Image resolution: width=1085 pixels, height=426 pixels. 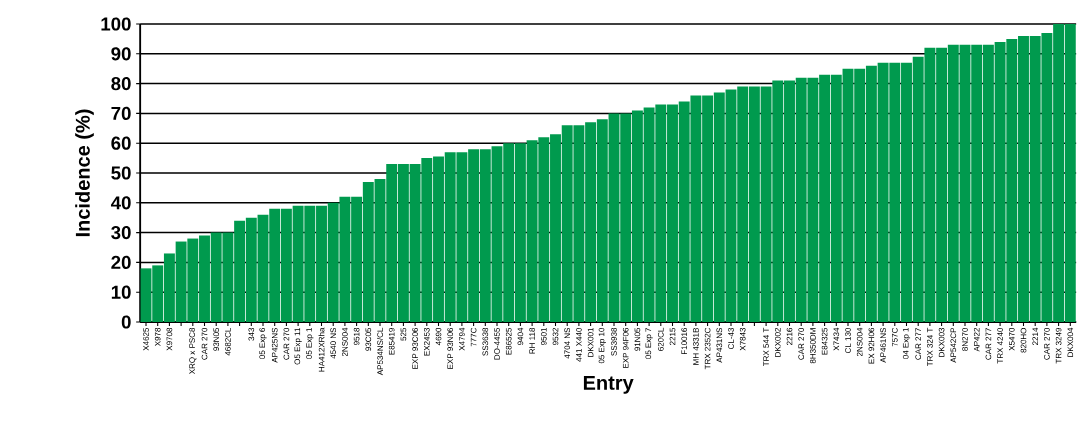 I want to click on x-tick-label: 8N270, so click(x=965, y=339).